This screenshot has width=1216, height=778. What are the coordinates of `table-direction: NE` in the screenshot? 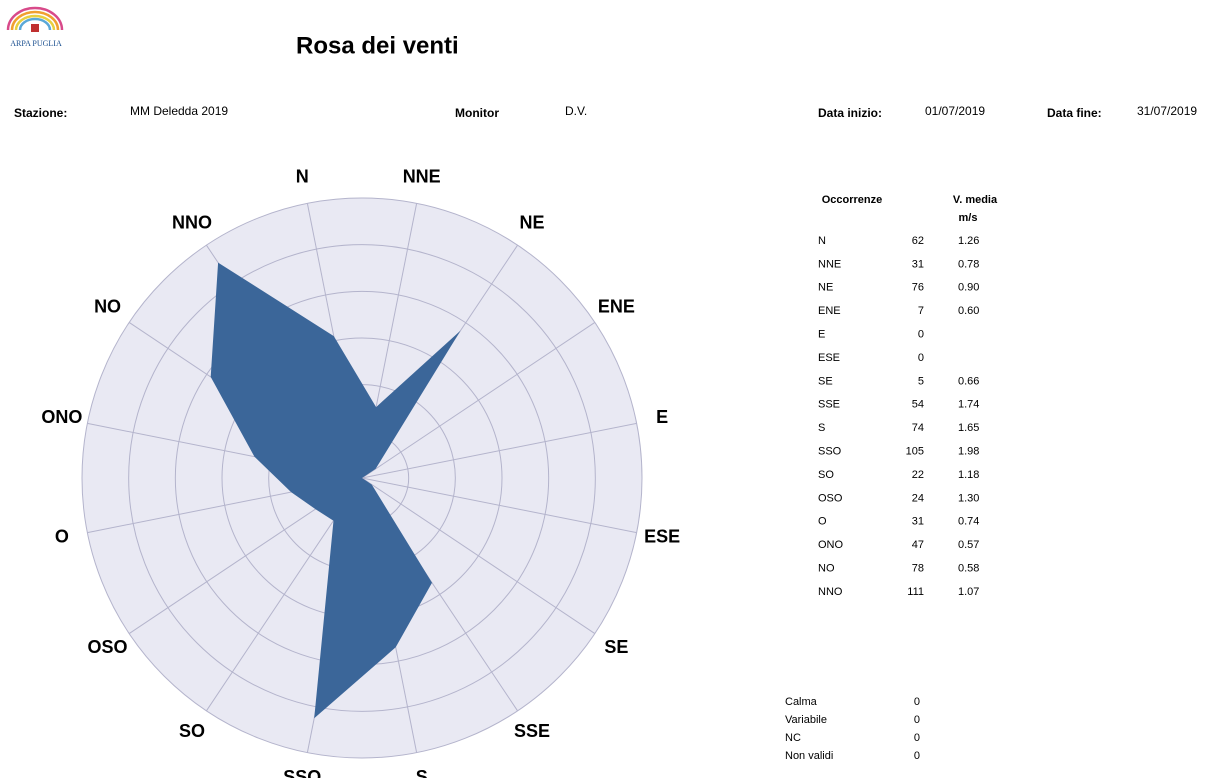 It's located at (825, 288).